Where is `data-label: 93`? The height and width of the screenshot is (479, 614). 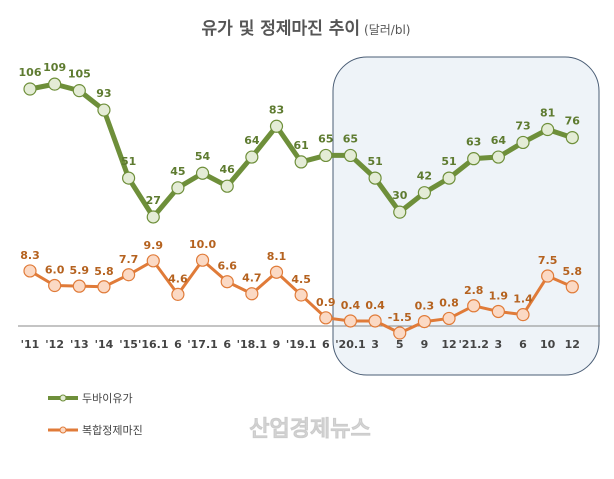
data-label: 93 is located at coordinates (103, 93).